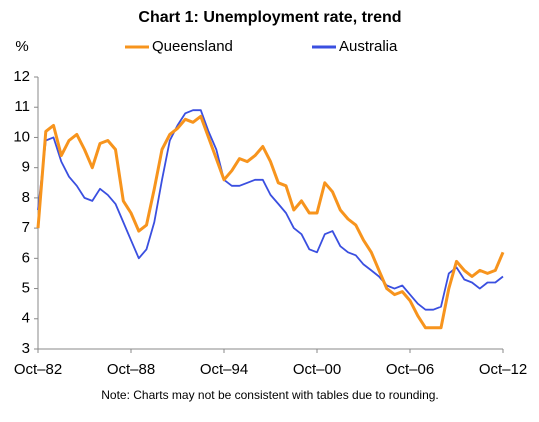  What do you see at coordinates (26, 288) in the screenshot?
I see `y-tick-label: 5` at bounding box center [26, 288].